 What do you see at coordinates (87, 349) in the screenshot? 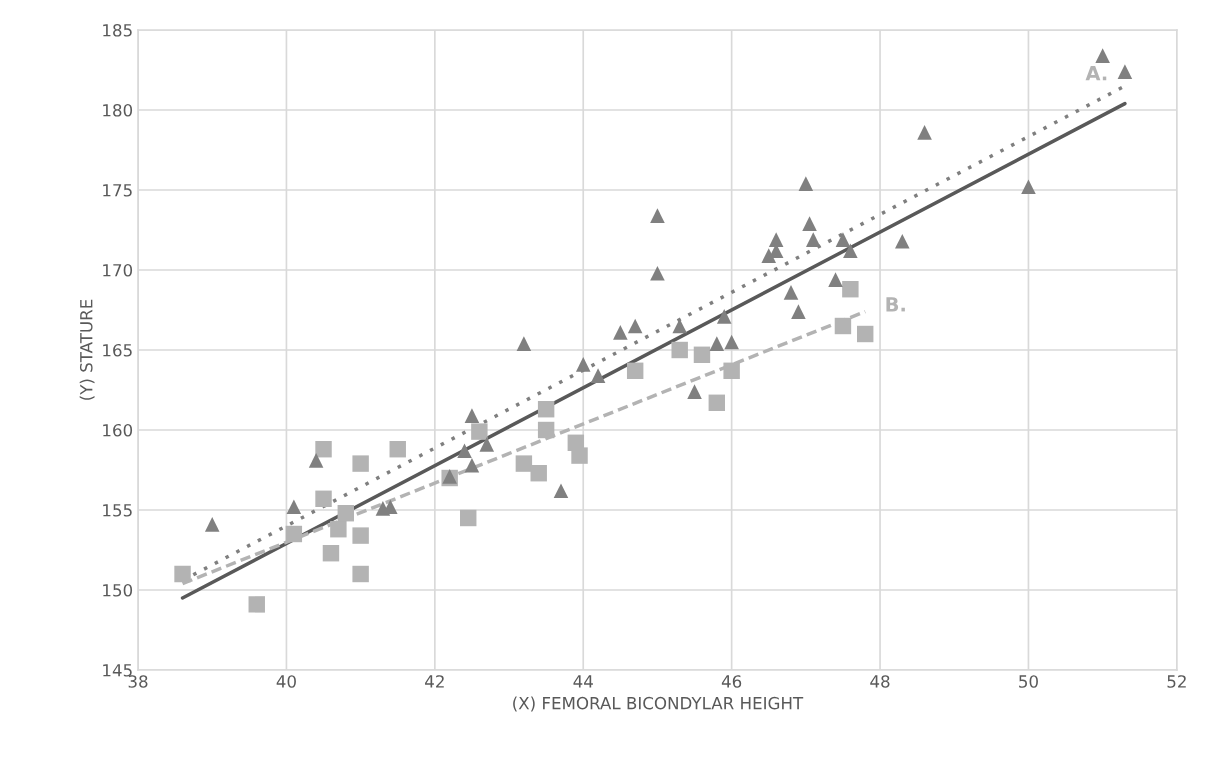
I see `y-axis-title: (Y) STATURE` at bounding box center [87, 349].